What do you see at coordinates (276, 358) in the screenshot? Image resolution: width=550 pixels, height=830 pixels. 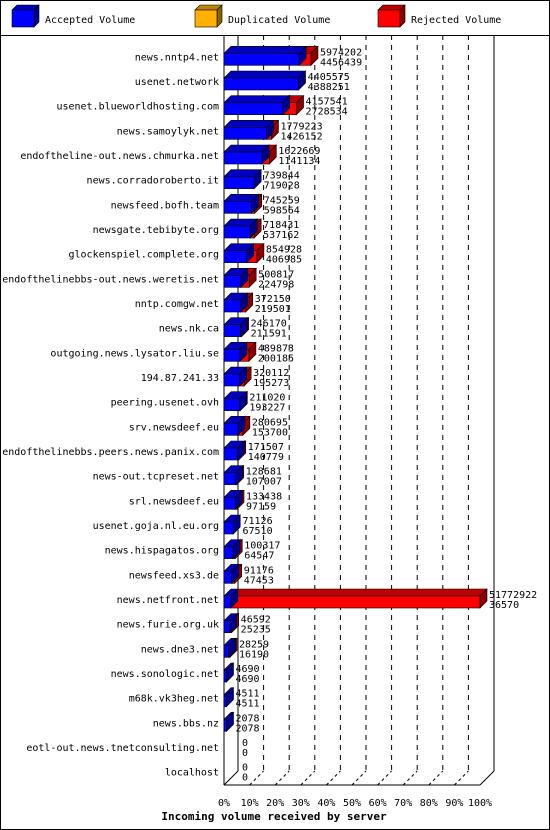 I see `accepted-value-label: 200185` at bounding box center [276, 358].